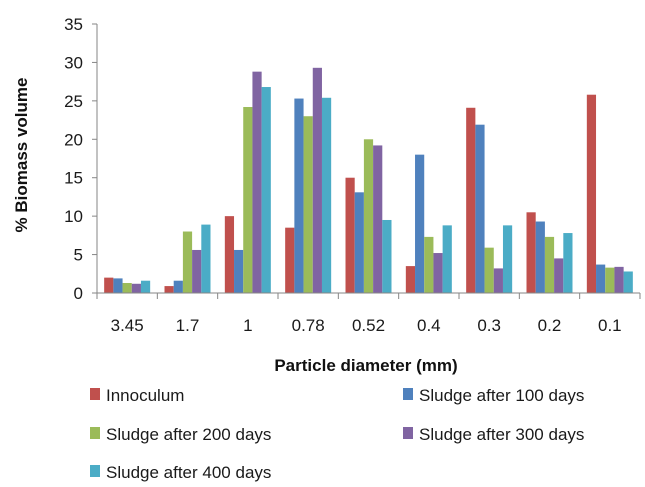 This screenshot has height=487, width=645. I want to click on legend-label: Innoculum, so click(145, 395).